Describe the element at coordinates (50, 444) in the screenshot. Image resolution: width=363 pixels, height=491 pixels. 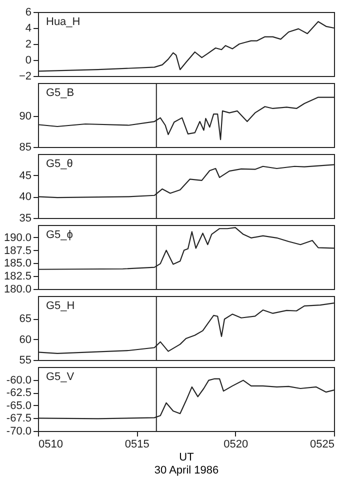
I see `x-tick-label: 0510` at that location.